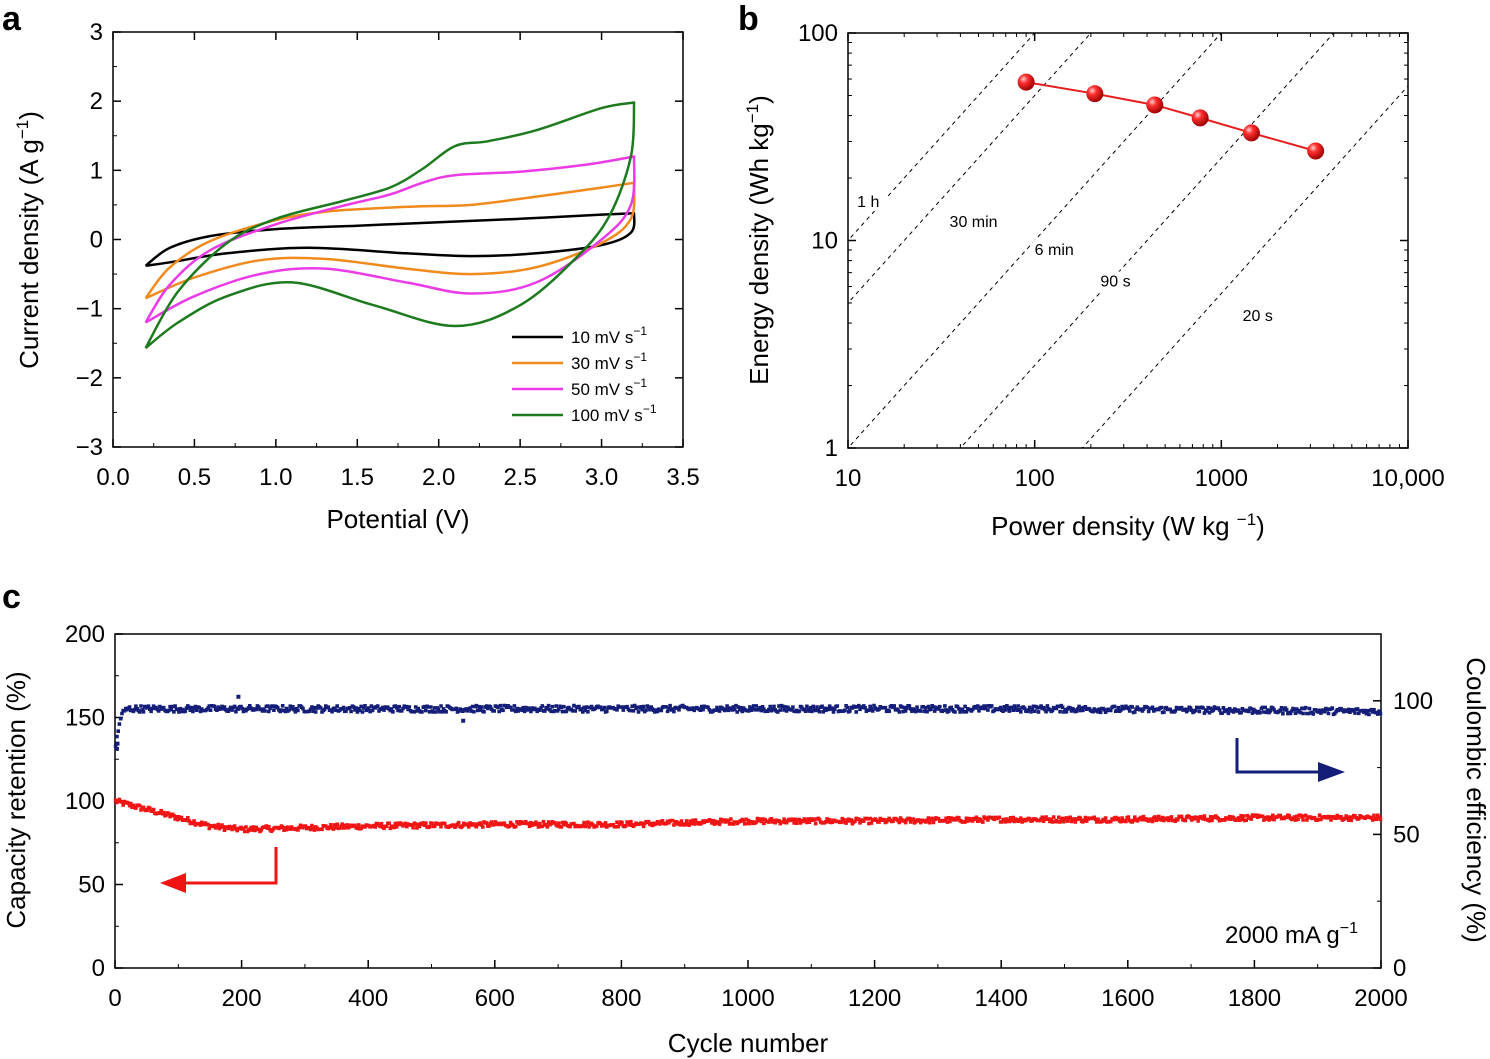  I want to click on chart-b-ytick-label: 100, so click(818, 33).